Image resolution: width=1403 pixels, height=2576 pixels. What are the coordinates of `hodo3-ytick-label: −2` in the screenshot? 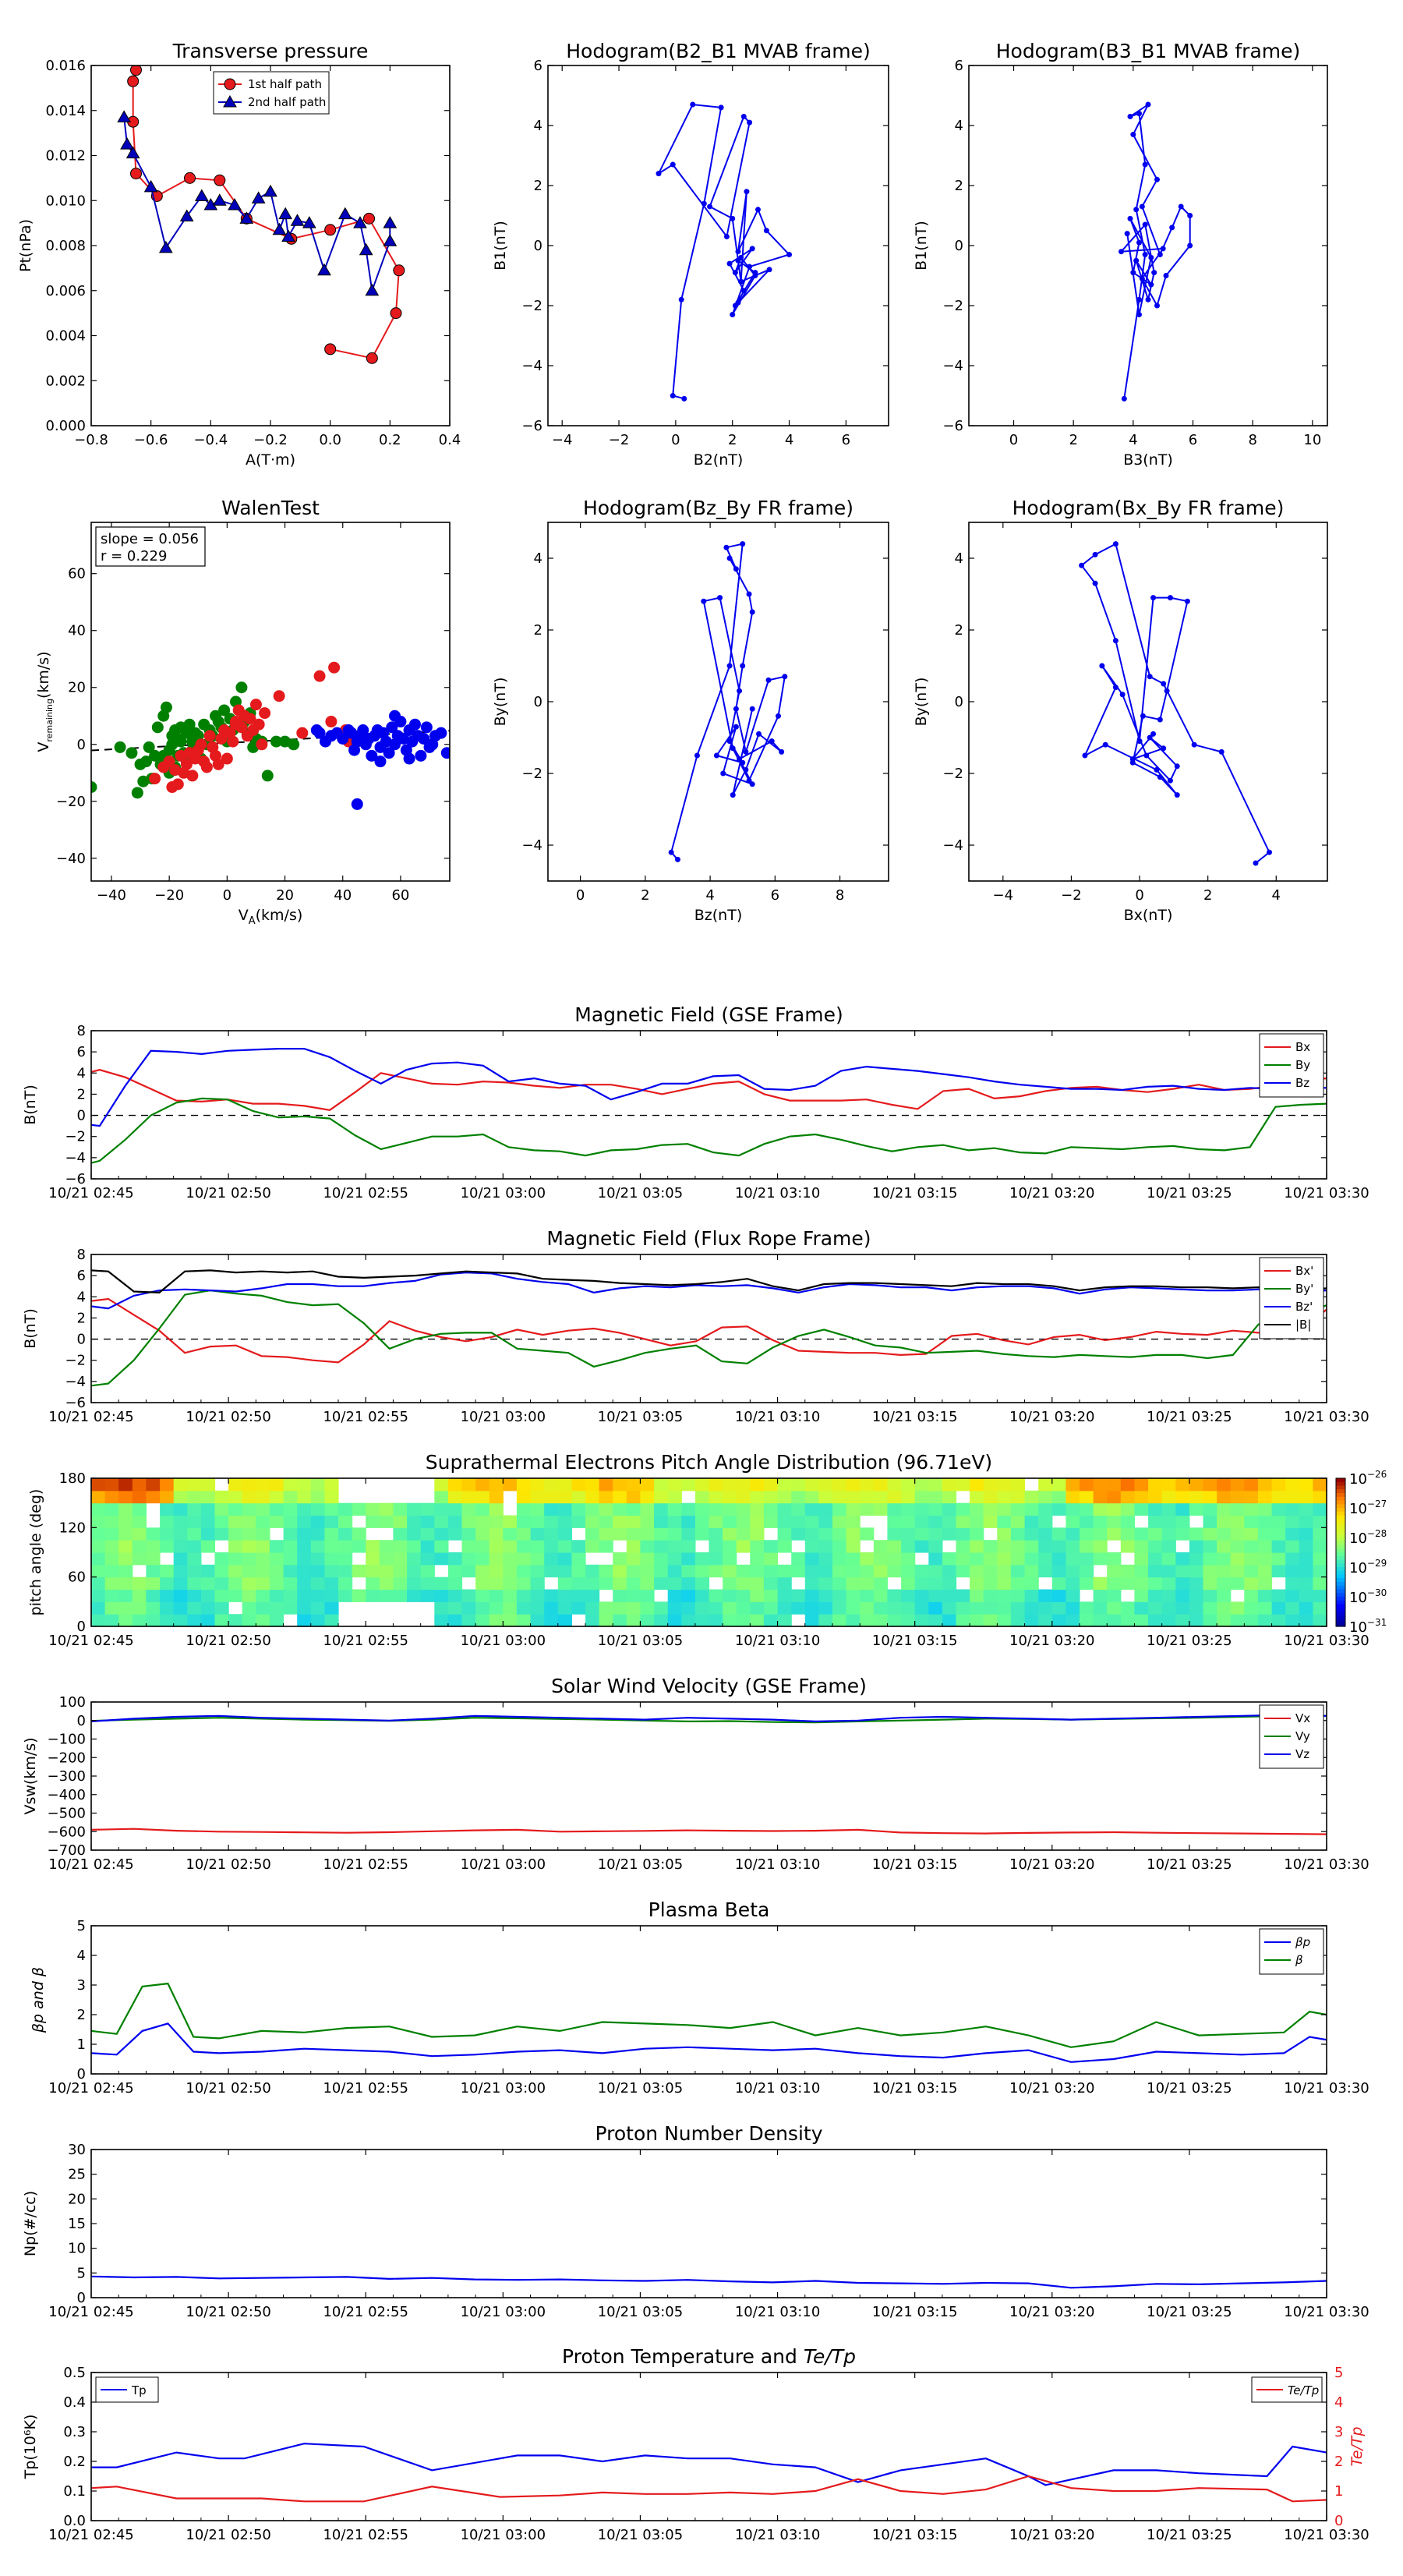 It's located at (531, 774).